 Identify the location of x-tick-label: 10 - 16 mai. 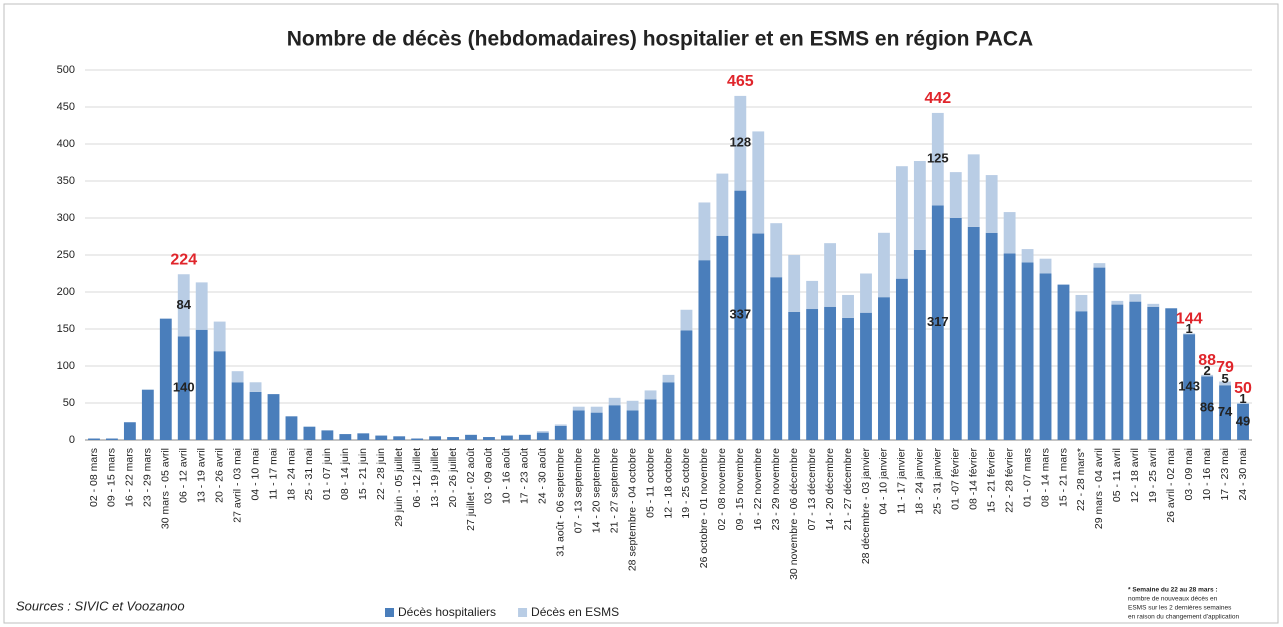
(1207, 474).